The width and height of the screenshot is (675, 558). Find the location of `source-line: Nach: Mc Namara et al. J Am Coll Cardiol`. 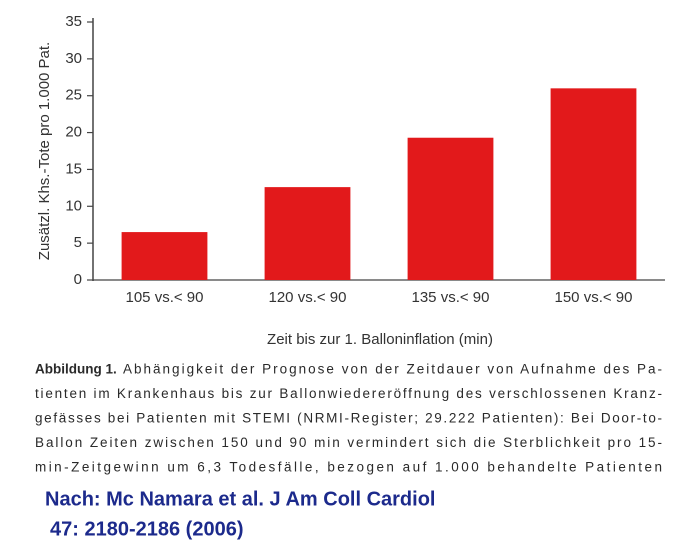

source-line: Nach: Mc Namara et al. J Am Coll Cardiol is located at coordinates (240, 499).